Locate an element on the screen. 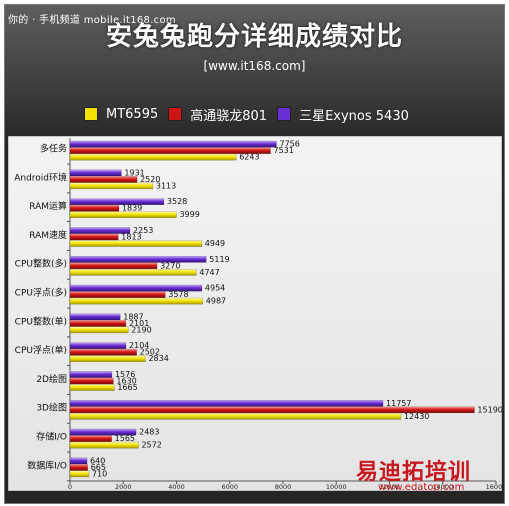 The height and width of the screenshot is (506, 509). data-label-snapdragon801: 1565 is located at coordinates (125, 438).